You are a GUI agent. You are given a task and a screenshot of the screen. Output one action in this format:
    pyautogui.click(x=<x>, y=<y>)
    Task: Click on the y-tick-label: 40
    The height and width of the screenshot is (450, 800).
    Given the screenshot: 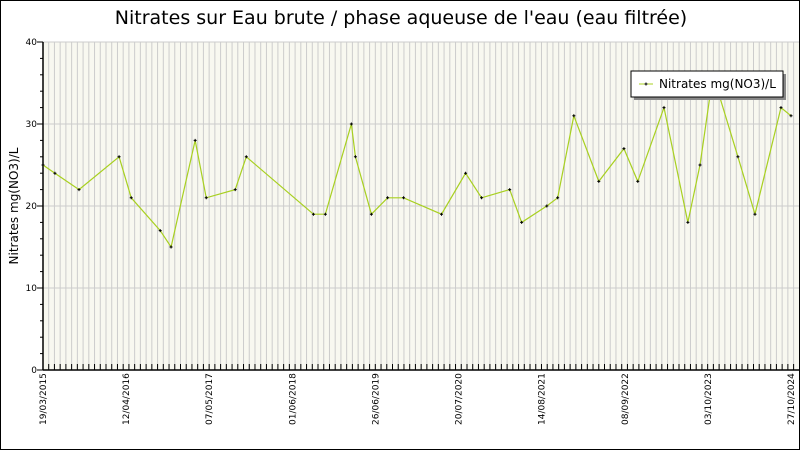 What is the action you would take?
    pyautogui.click(x=32, y=43)
    